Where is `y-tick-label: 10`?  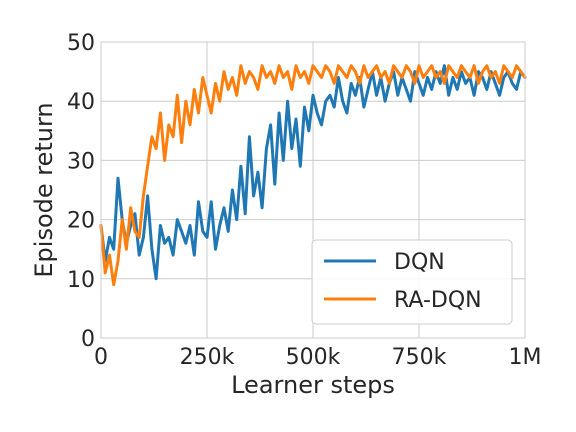
y-tick-label: 10 is located at coordinates (81, 280).